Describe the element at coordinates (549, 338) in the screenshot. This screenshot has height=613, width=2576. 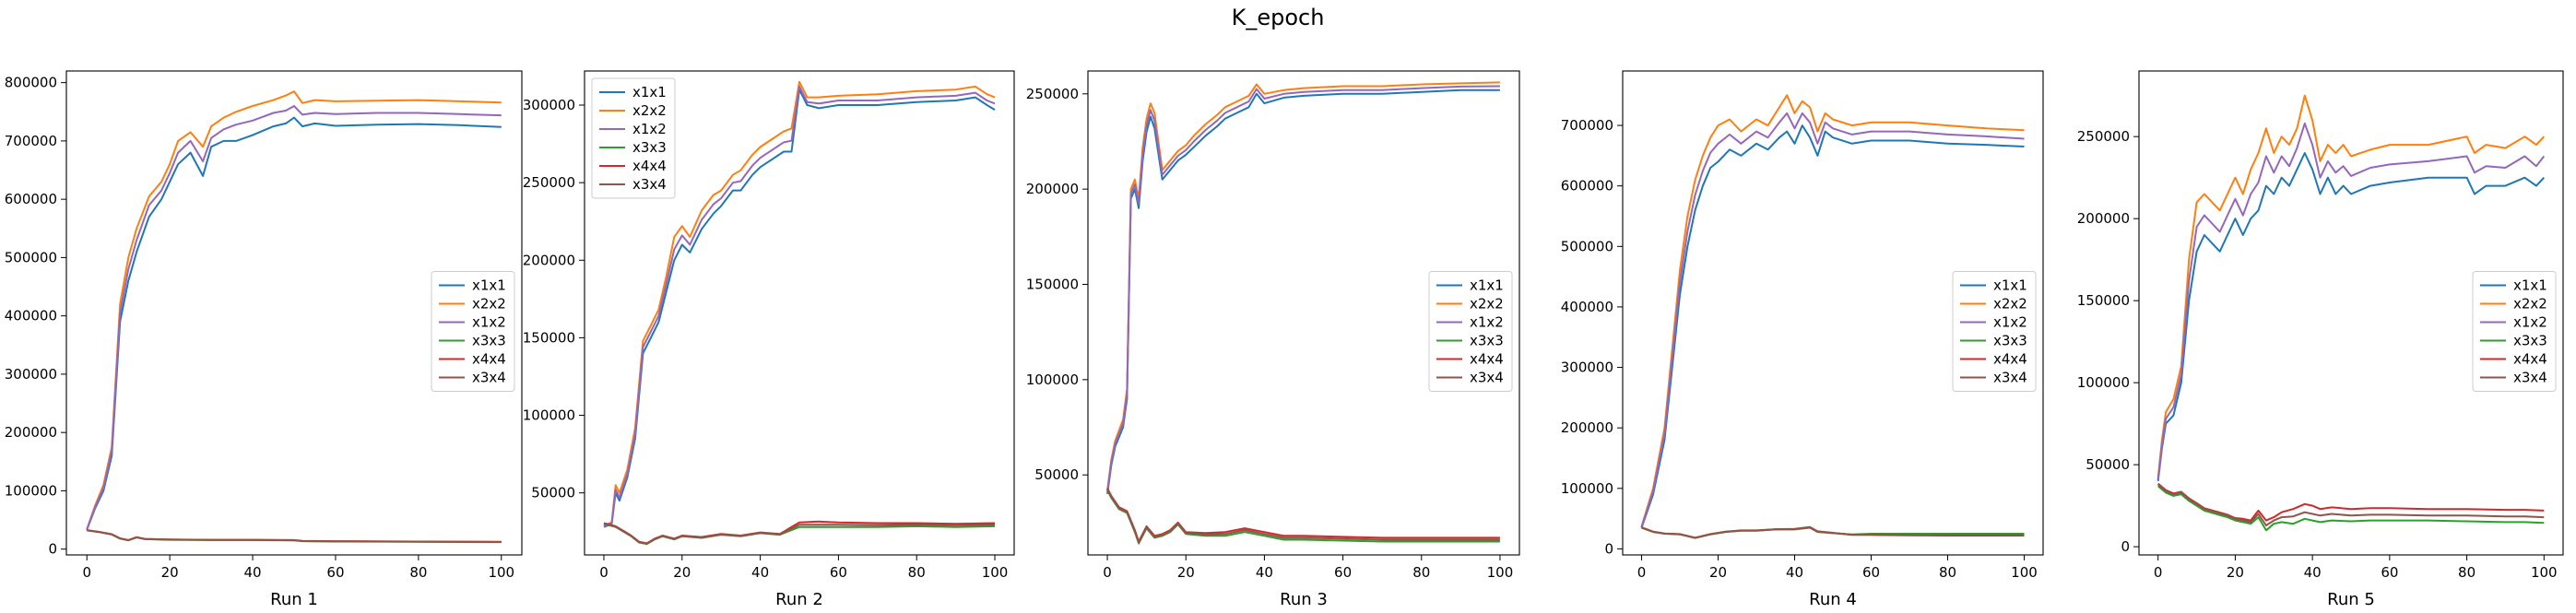
I see `y-tick-label: 150000` at that location.